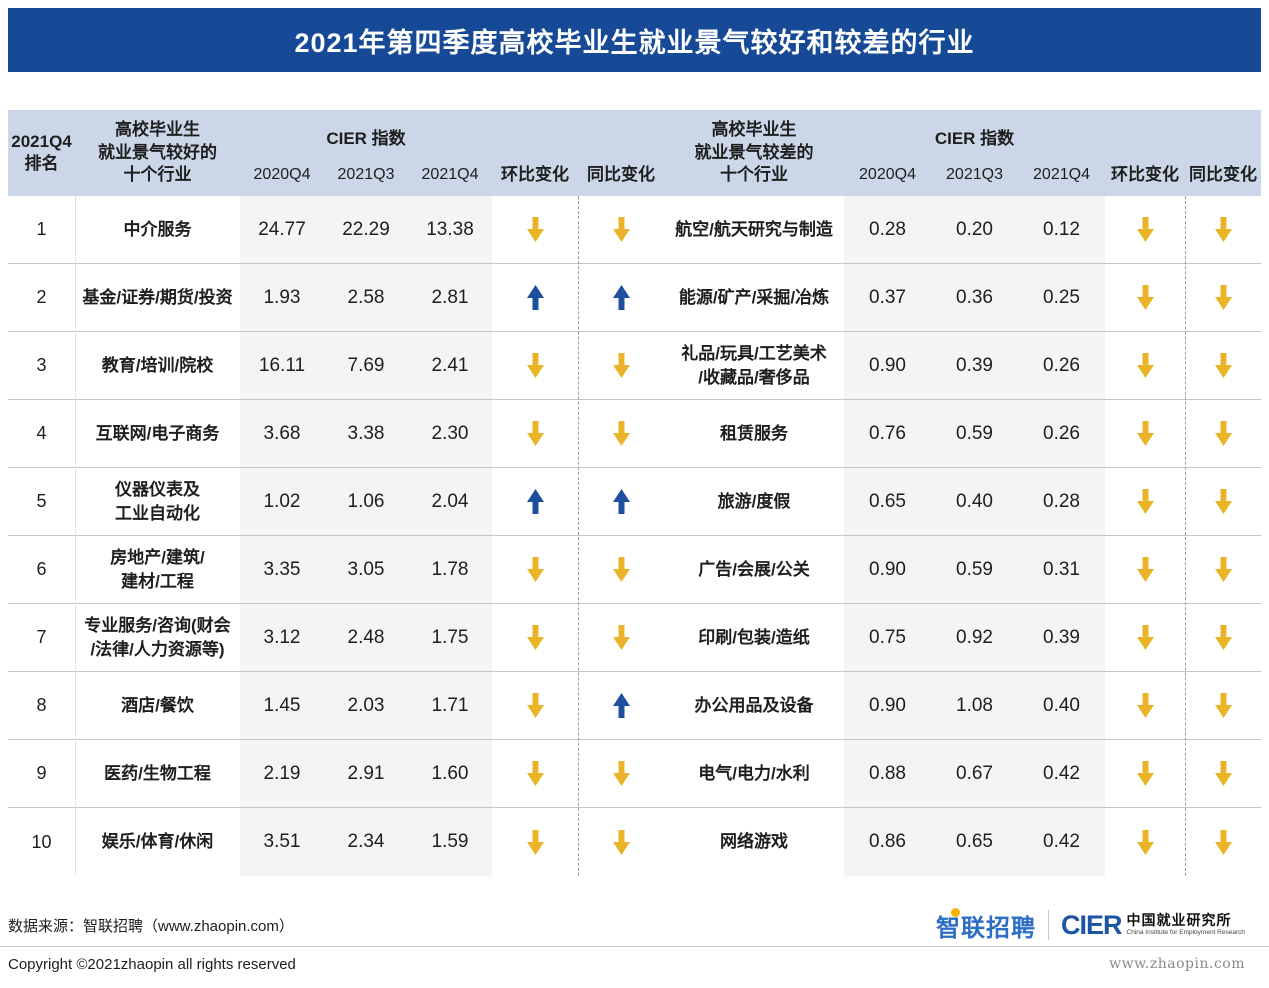  Describe the element at coordinates (41, 365) in the screenshot. I see `rank-cell: 3` at that location.